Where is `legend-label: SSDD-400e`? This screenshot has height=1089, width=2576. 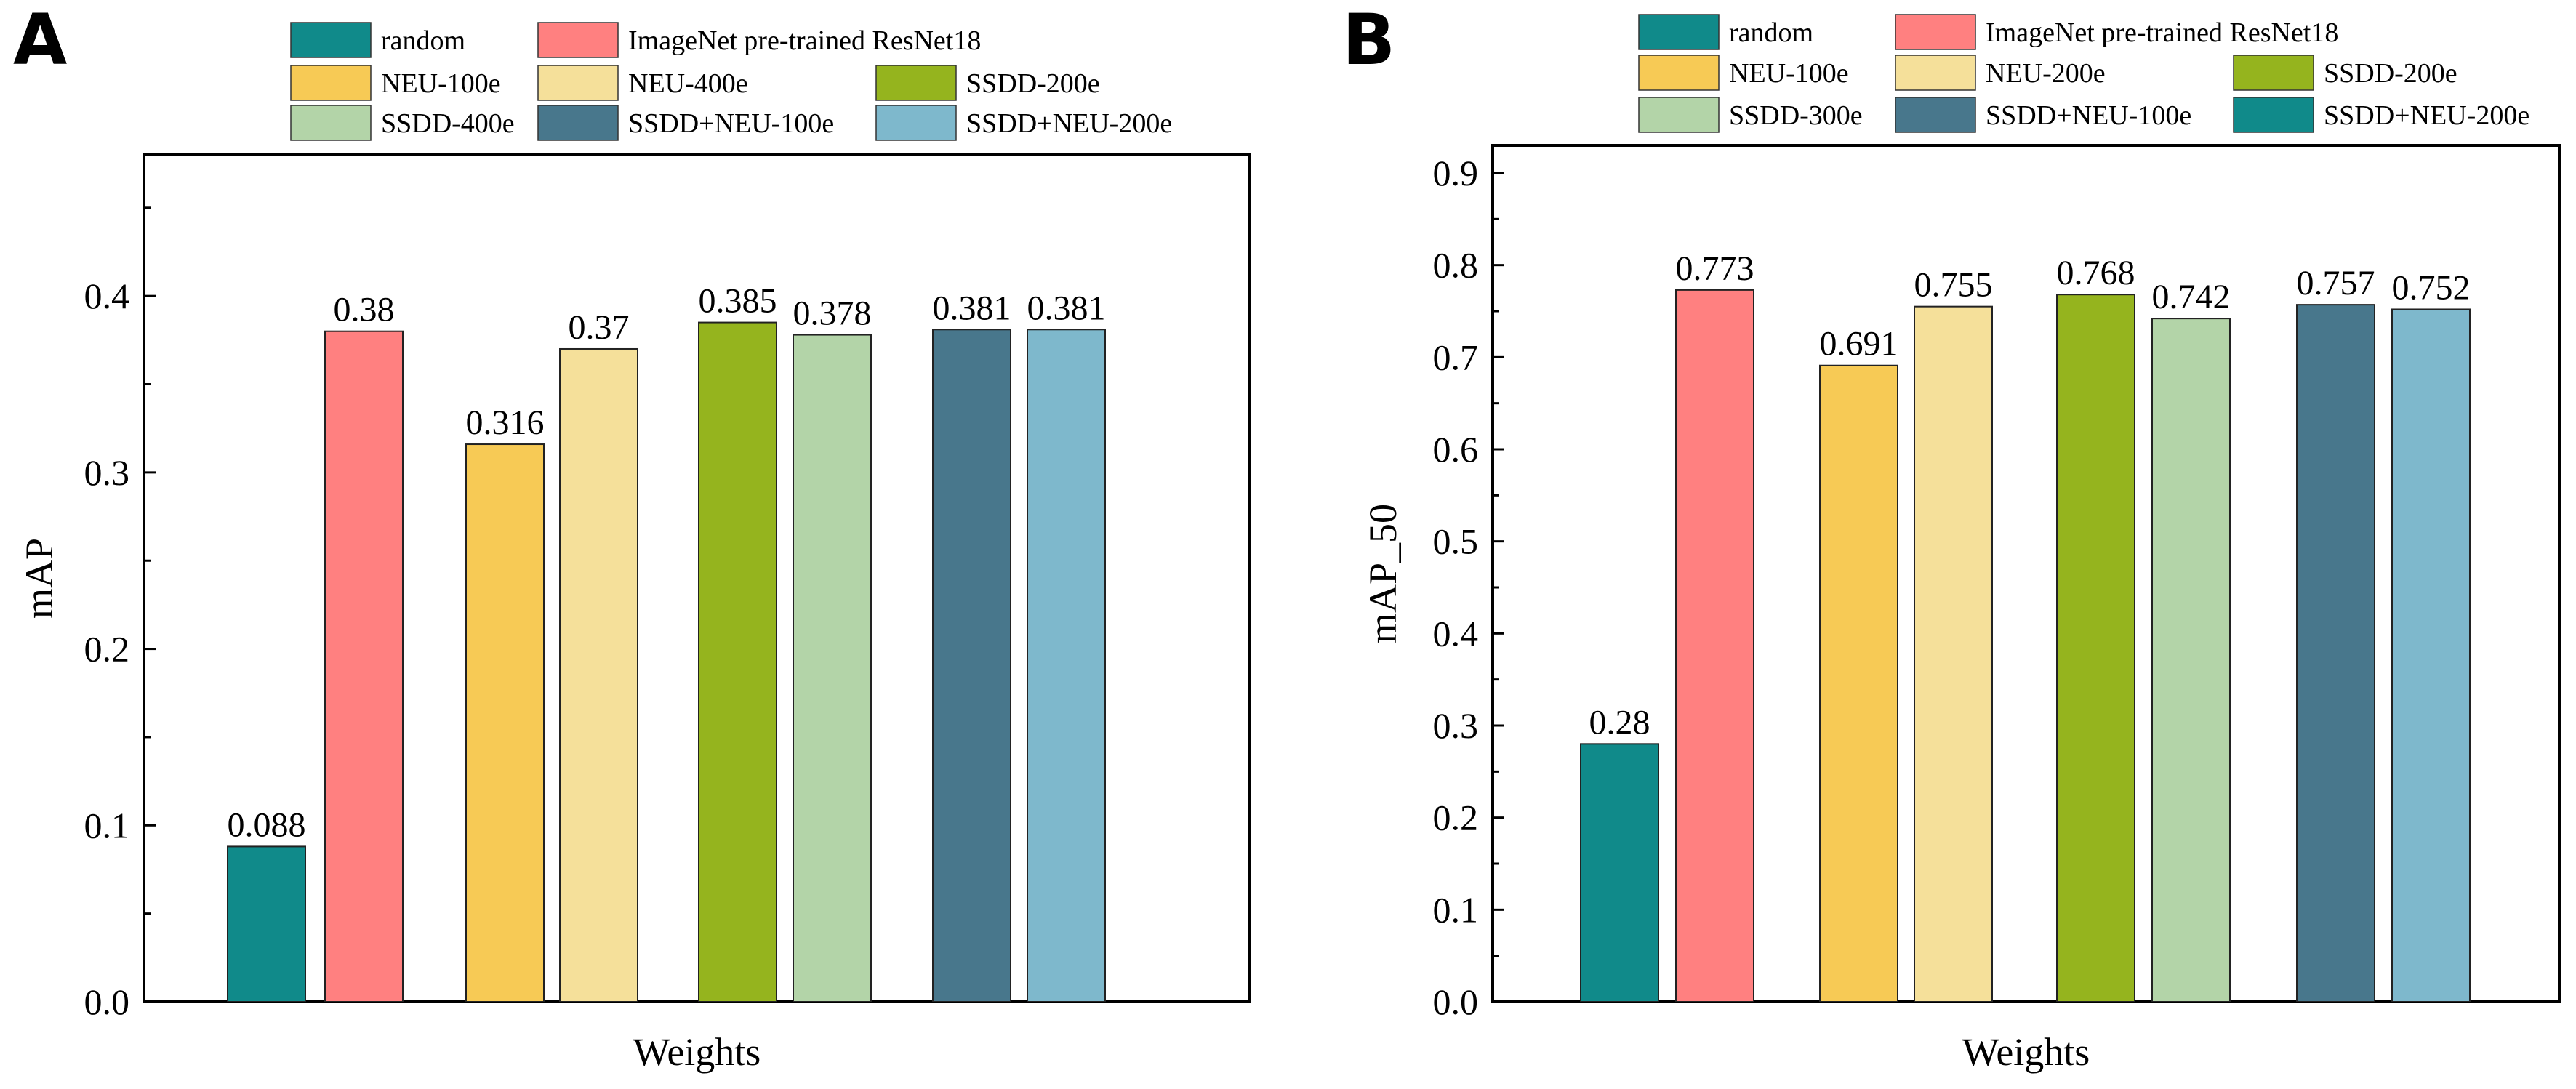
legend-label: SSDD-400e is located at coordinates (448, 123).